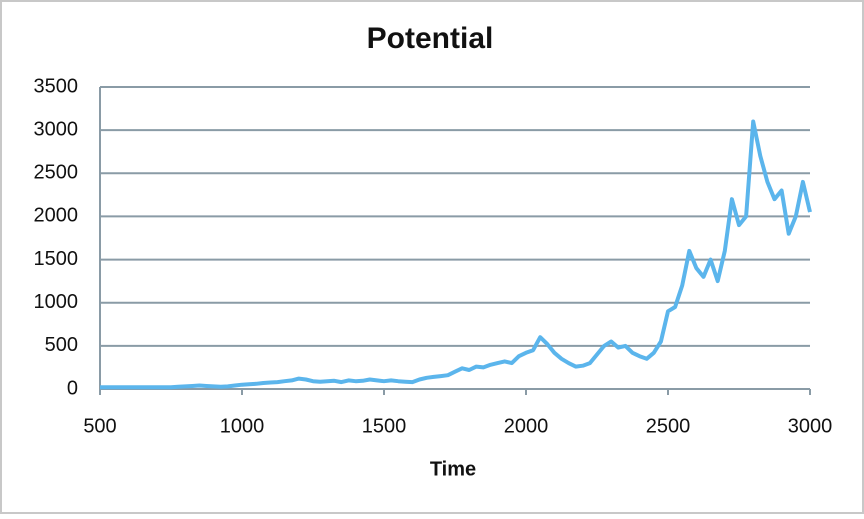 This screenshot has width=864, height=519. I want to click on x-tick-label: 2500, so click(668, 426).